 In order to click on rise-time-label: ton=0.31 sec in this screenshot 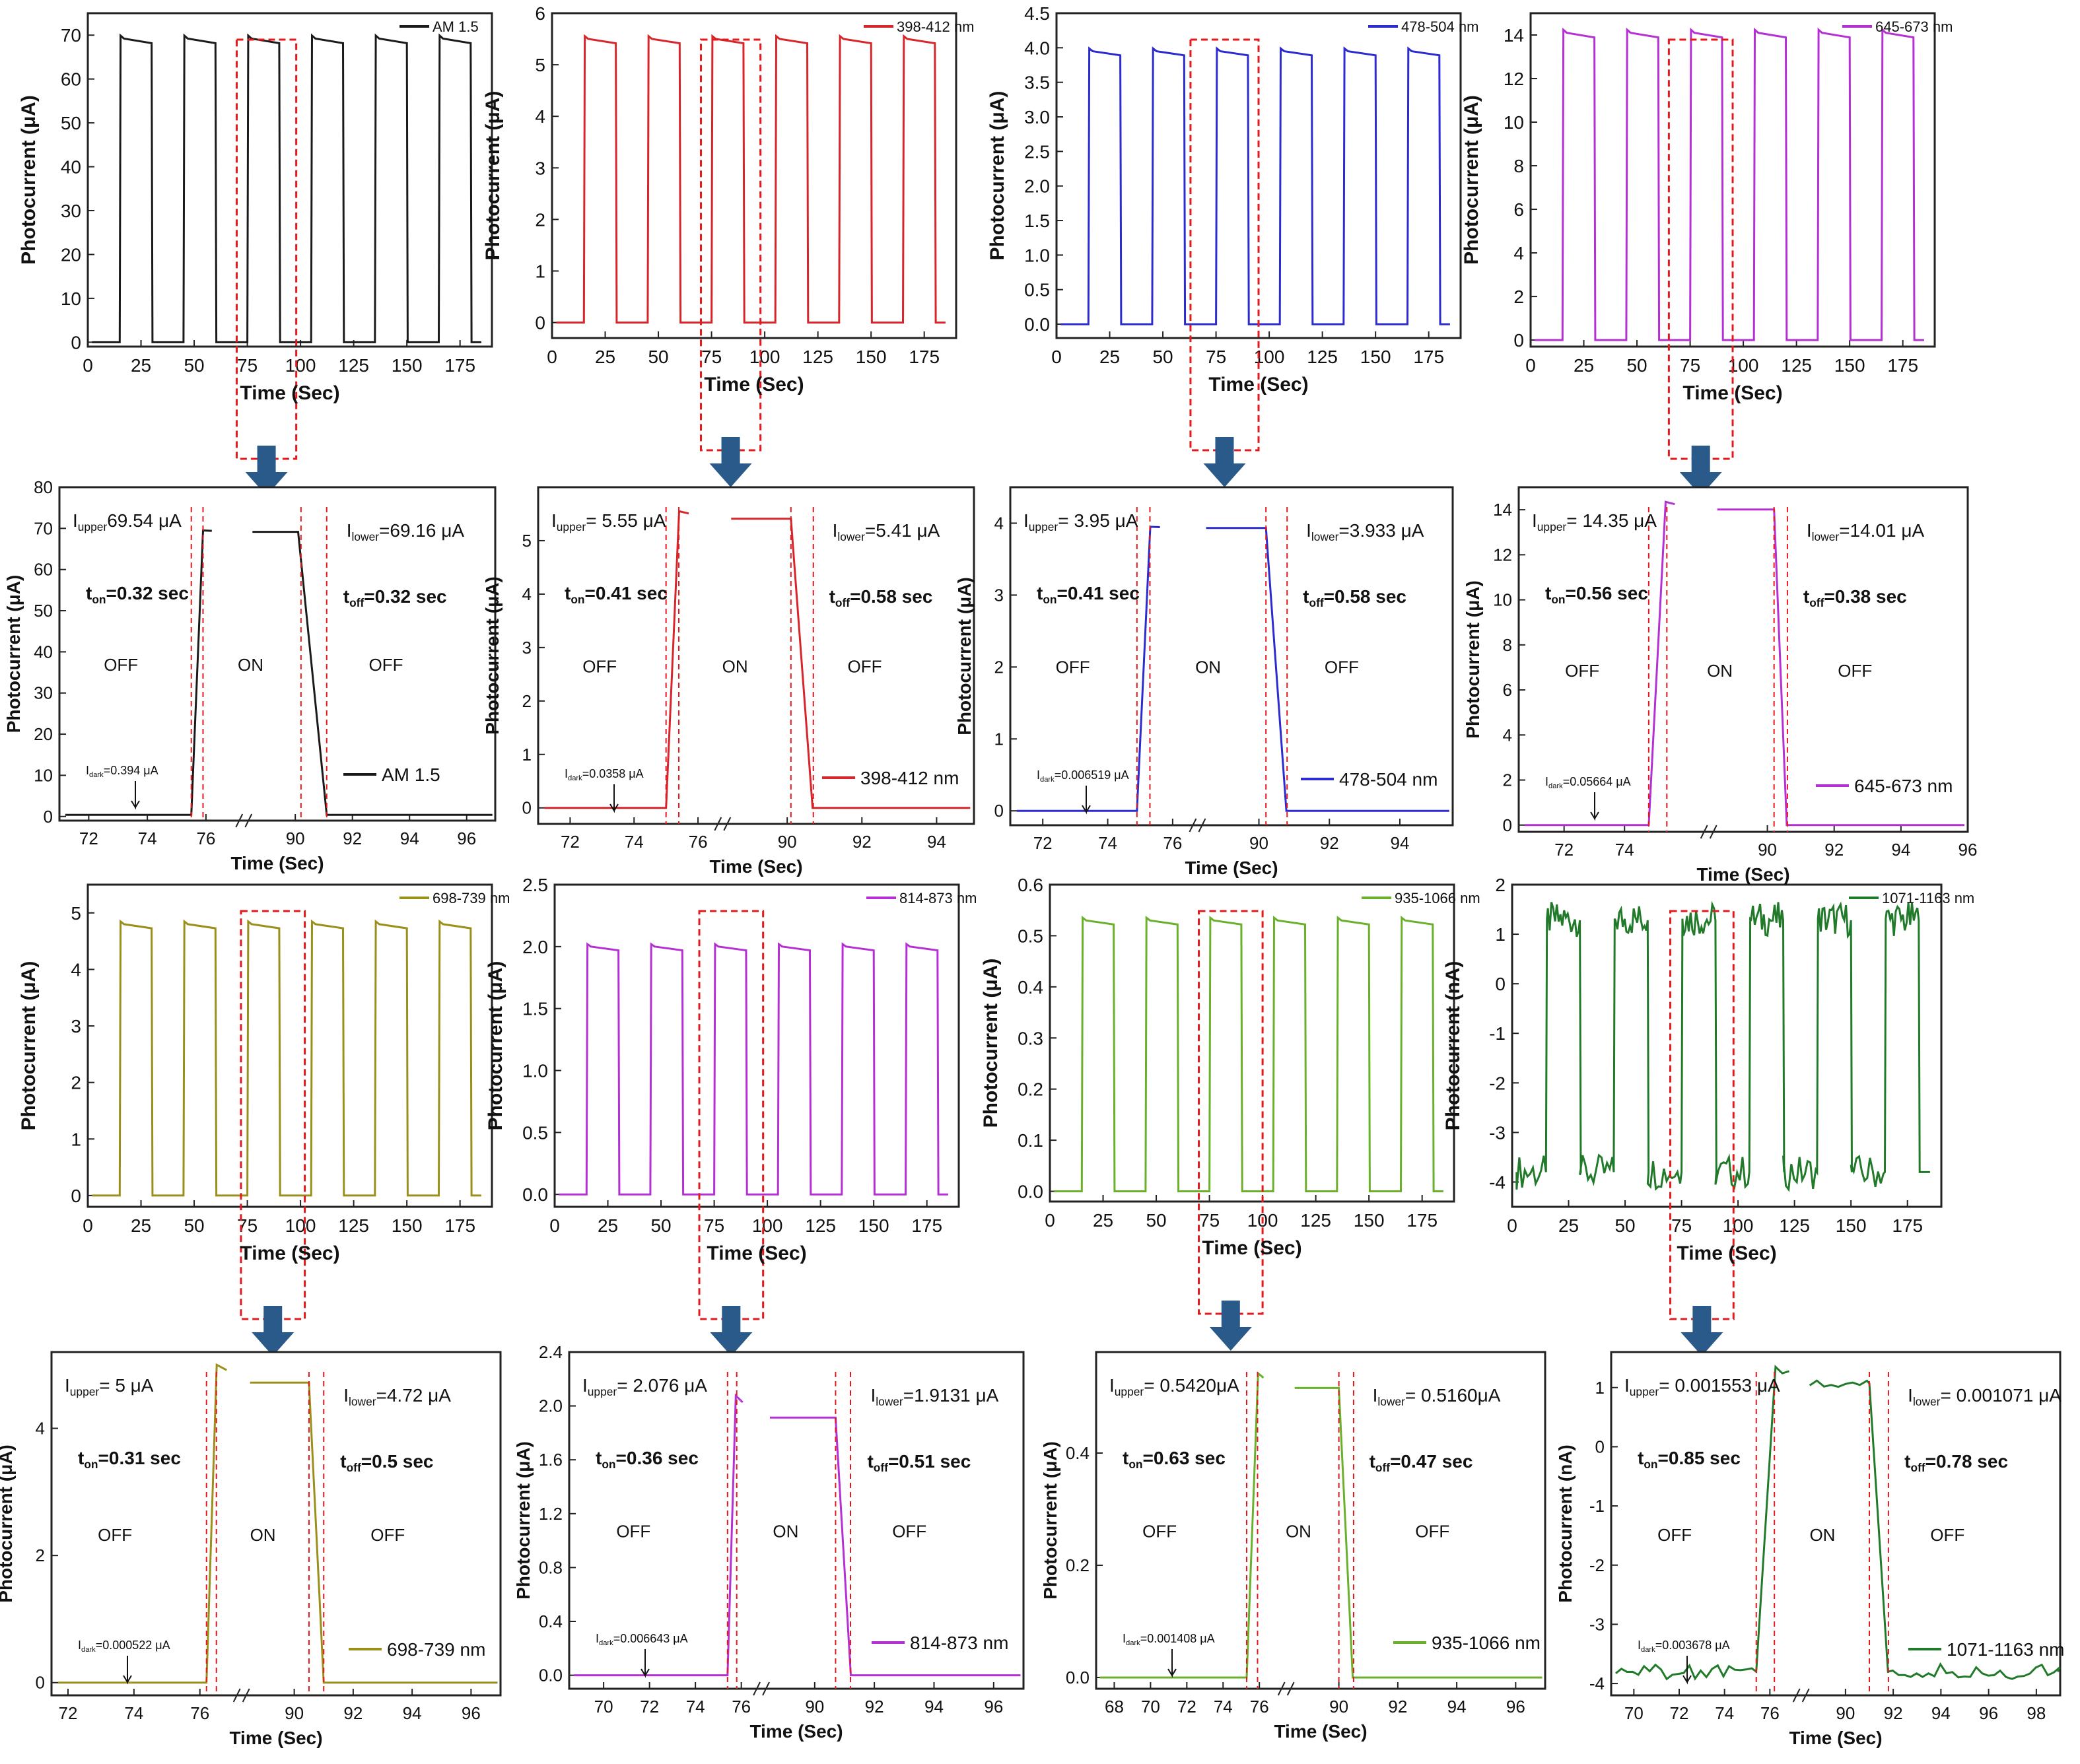, I will do `click(129, 1459)`.